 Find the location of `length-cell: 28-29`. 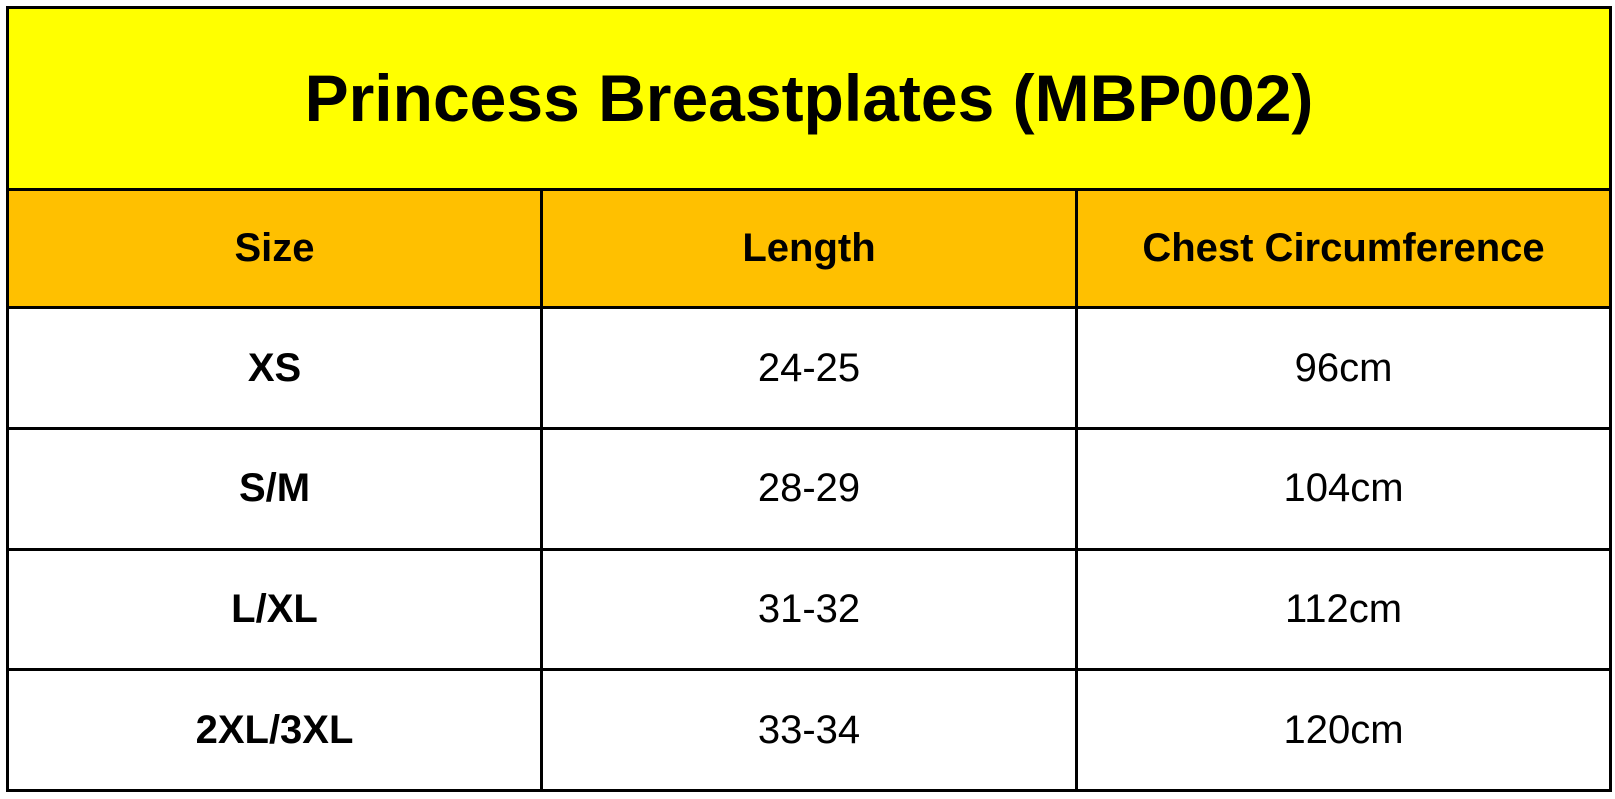

length-cell: 28-29 is located at coordinates (809, 488).